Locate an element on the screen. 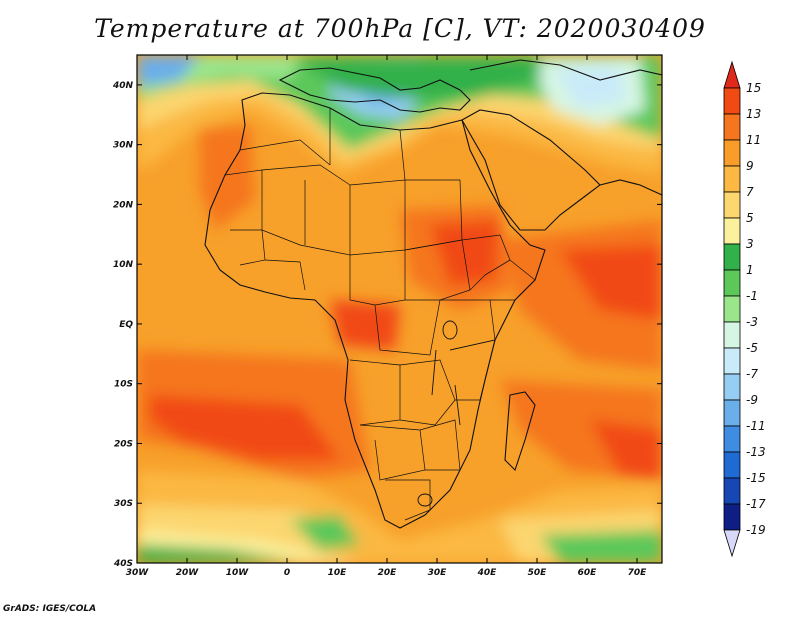  colorbar-label: -13 is located at coordinates (756, 452).